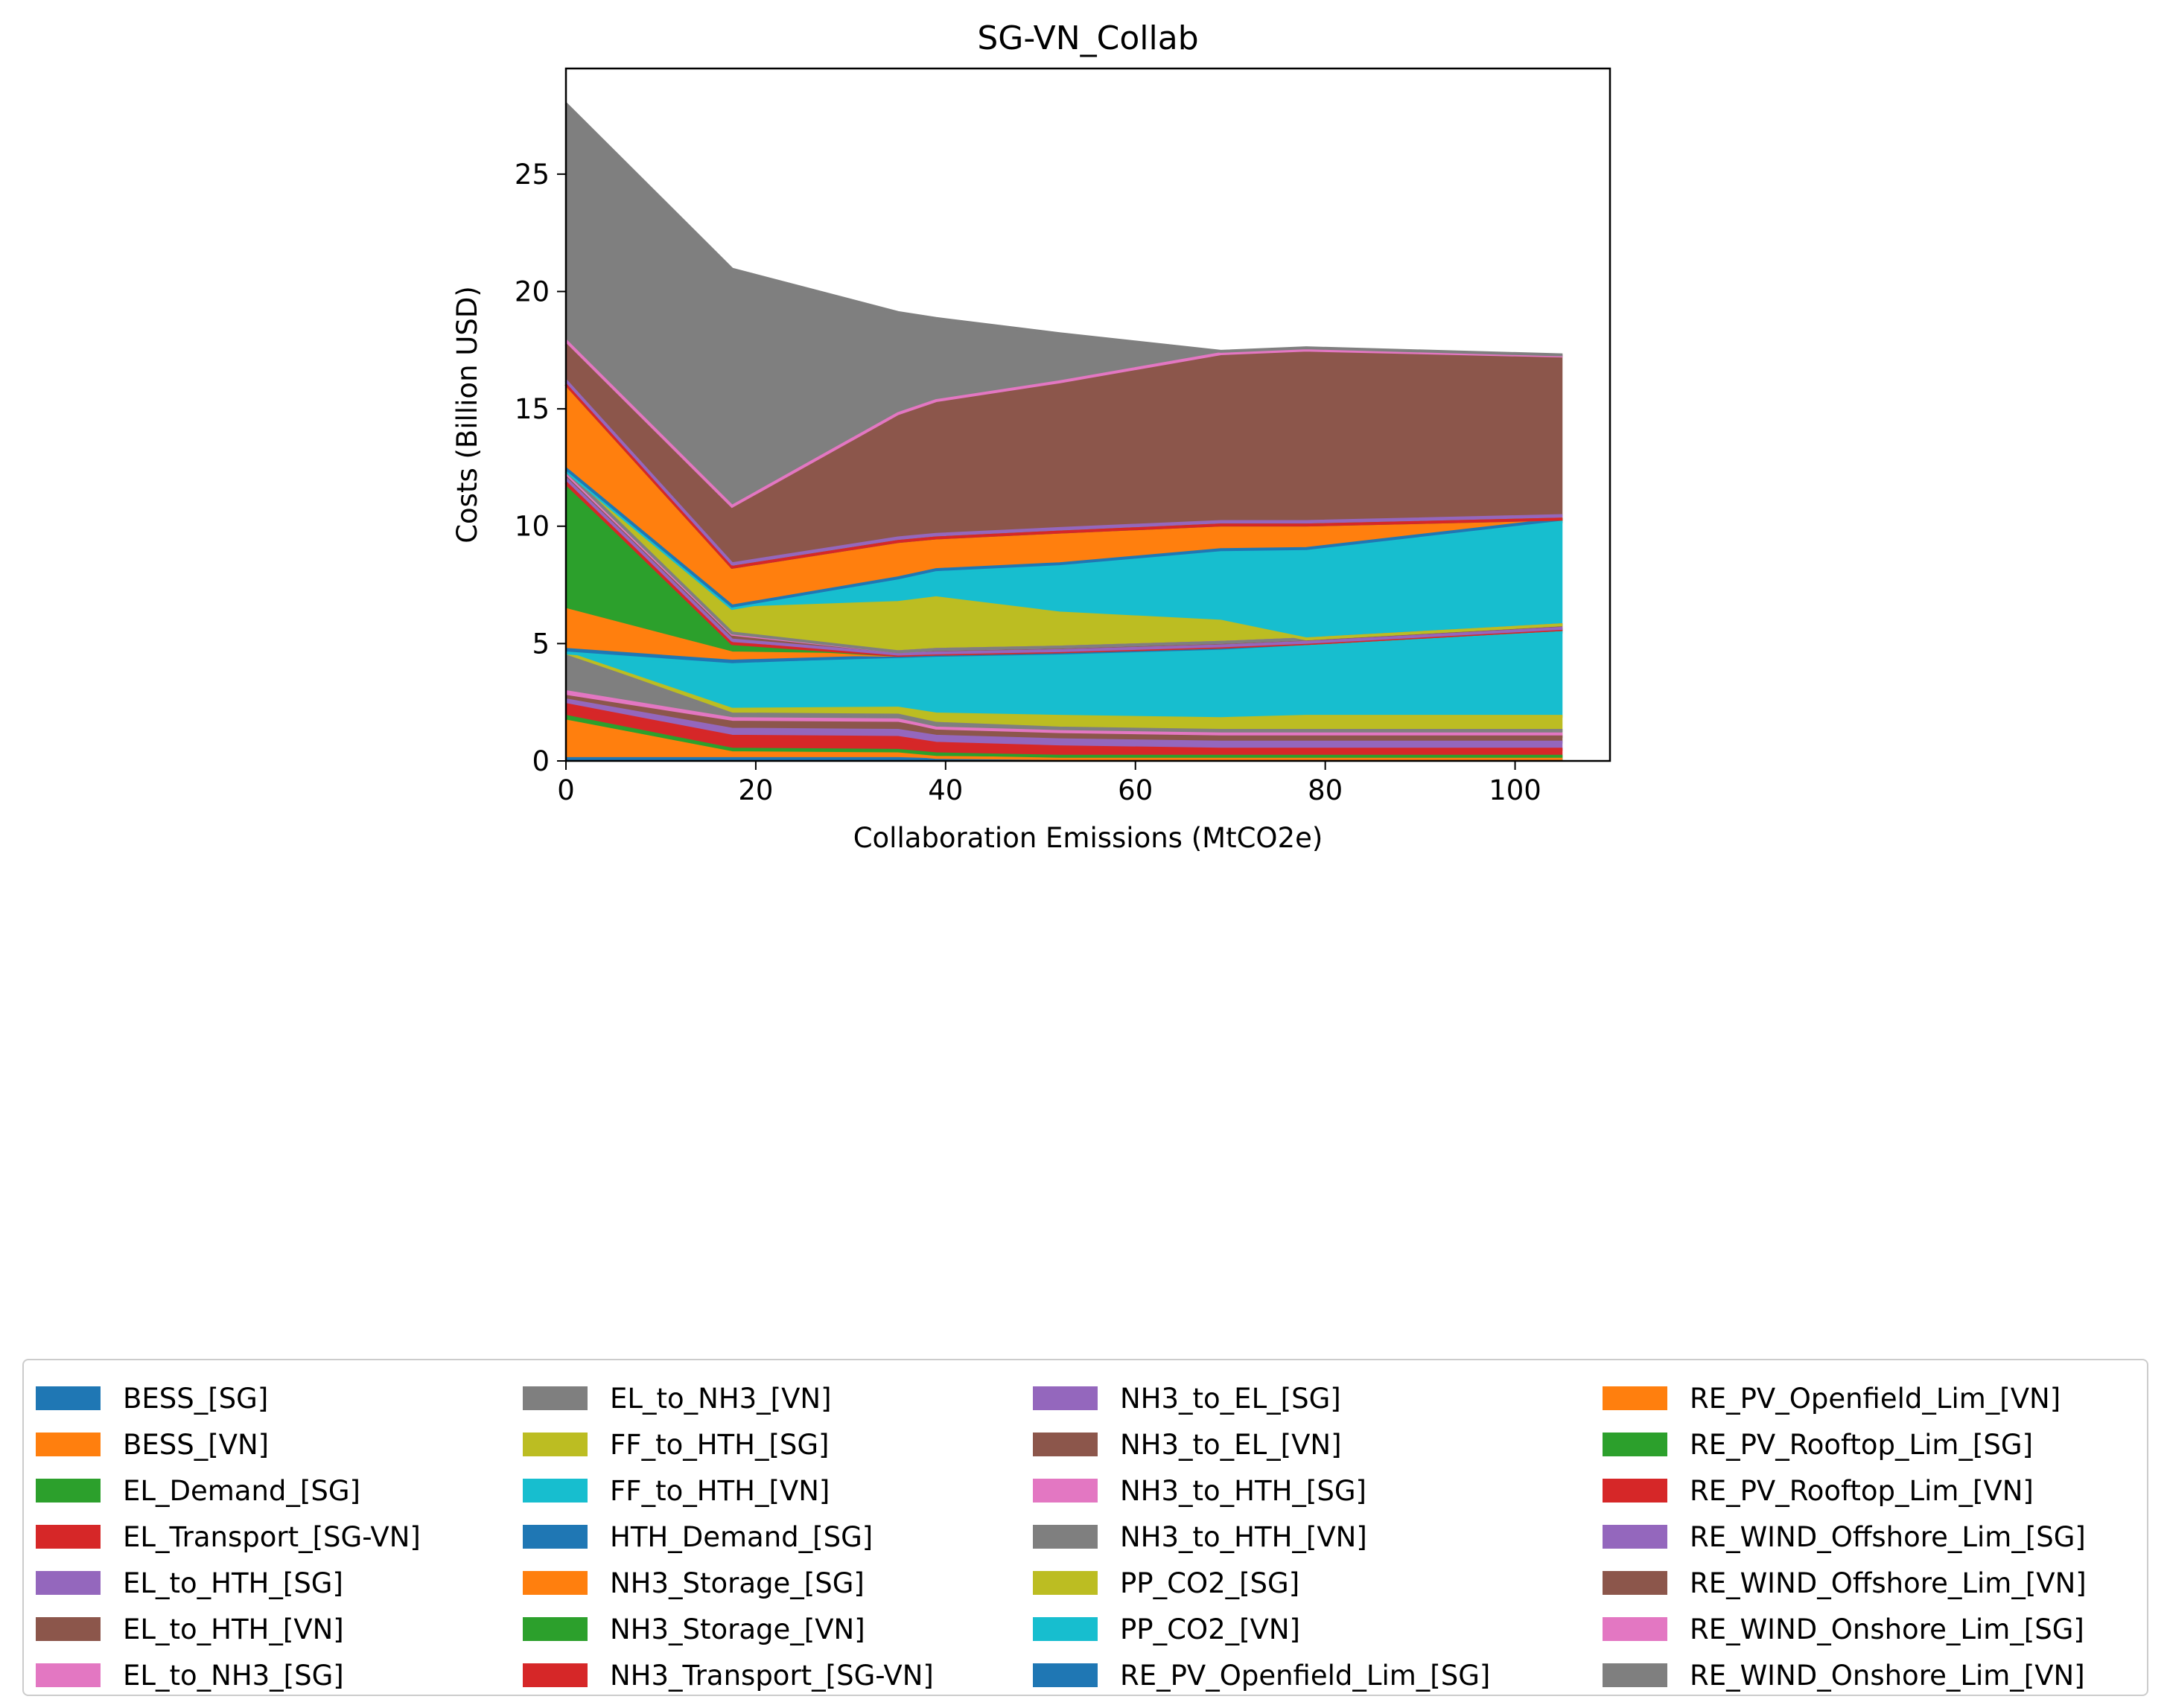 Image resolution: width=2167 pixels, height=1708 pixels. Describe the element at coordinates (737, 1629) in the screenshot. I see `legend-label: NH3_Storage_[VN]` at that location.